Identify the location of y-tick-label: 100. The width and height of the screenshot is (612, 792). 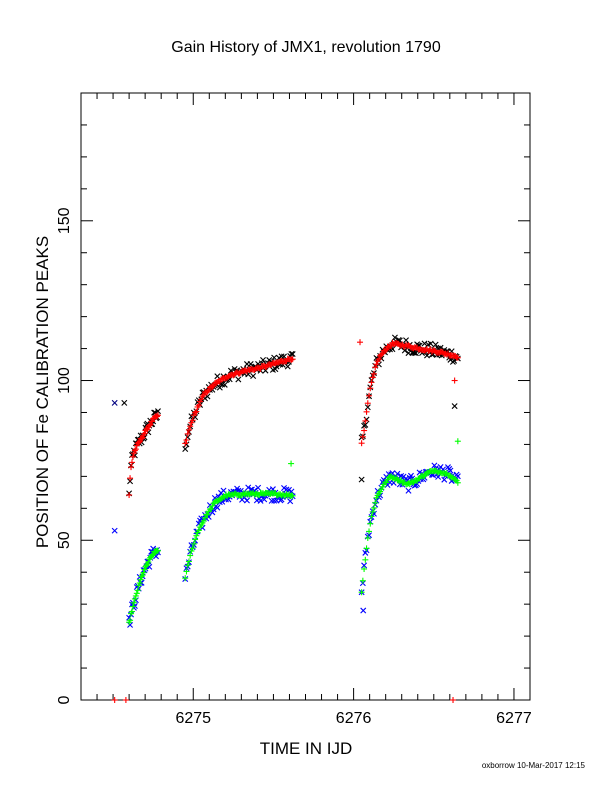
(64, 380).